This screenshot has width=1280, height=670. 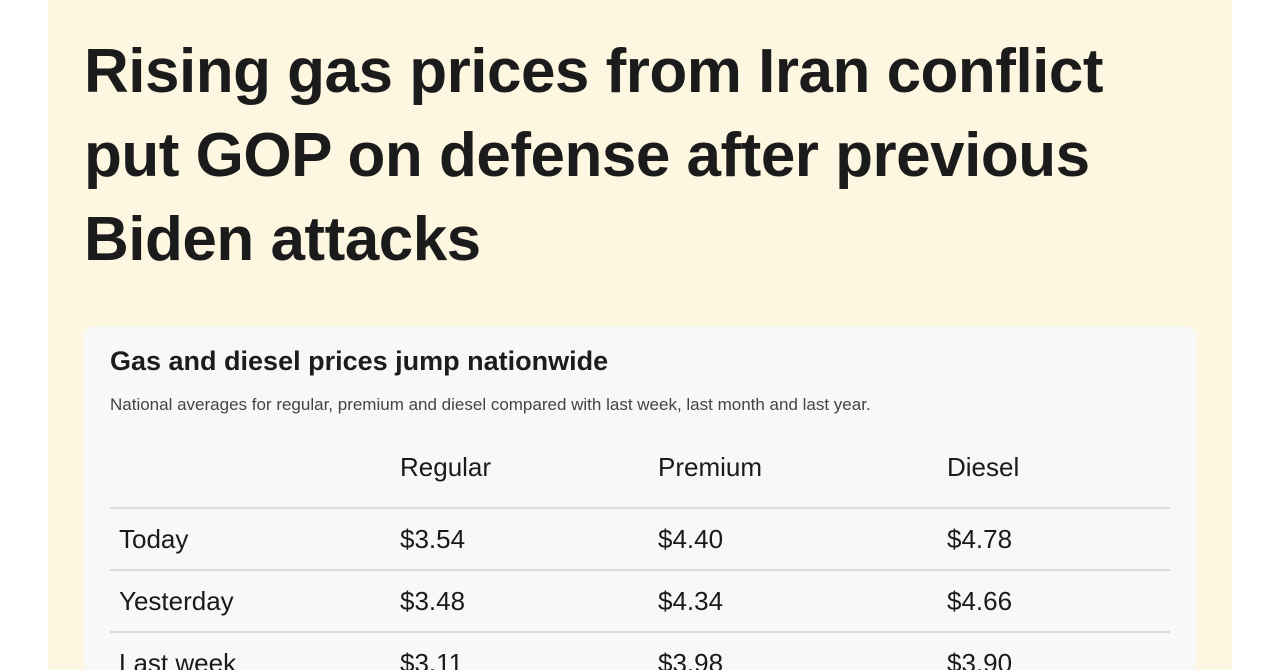 What do you see at coordinates (529, 600) in the screenshot?
I see `regular-price: $3.48` at bounding box center [529, 600].